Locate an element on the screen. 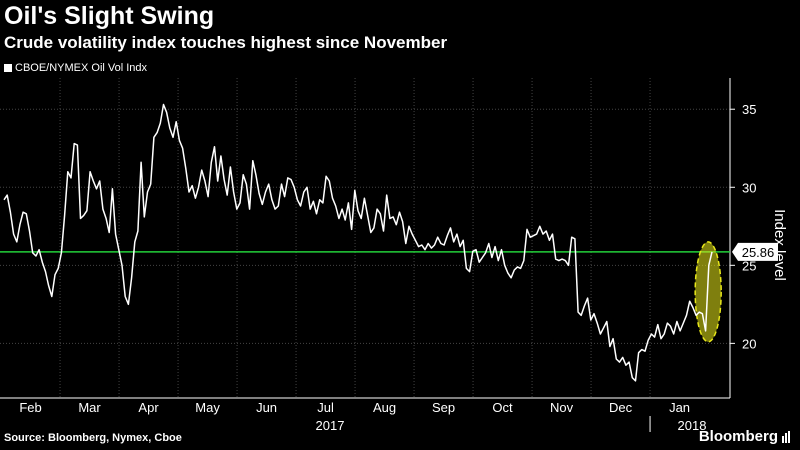 This screenshot has height=450, width=800. legend: CBOE/NYMEX Oil Vol Indx is located at coordinates (75, 68).